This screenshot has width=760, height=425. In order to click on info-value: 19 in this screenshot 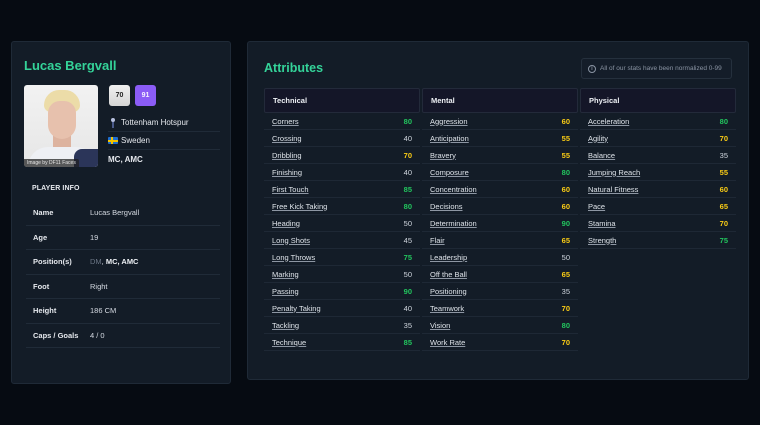, I will do `click(94, 237)`.